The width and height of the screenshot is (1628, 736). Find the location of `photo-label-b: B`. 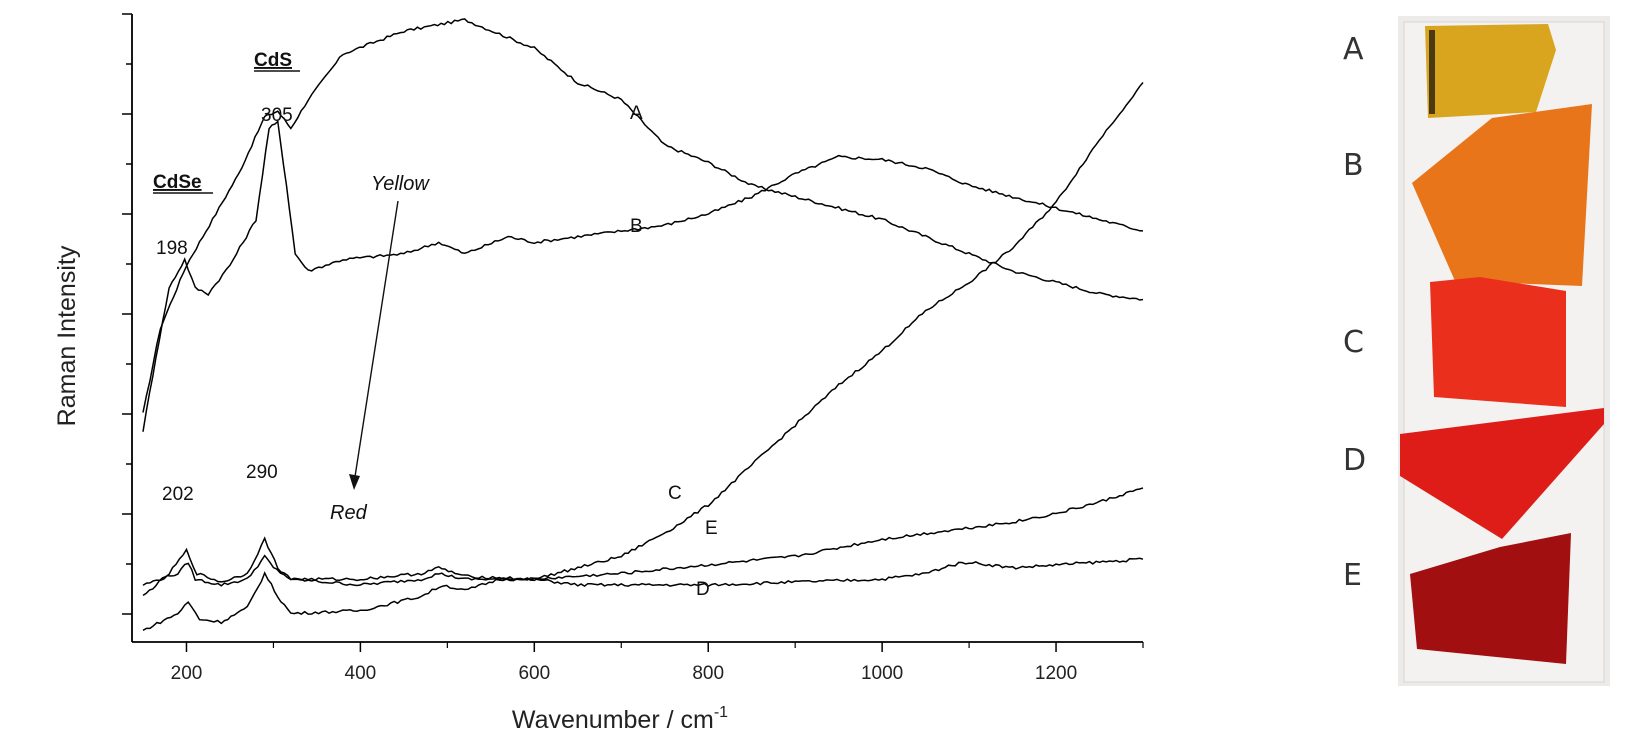

photo-label-b: B is located at coordinates (1353, 165).